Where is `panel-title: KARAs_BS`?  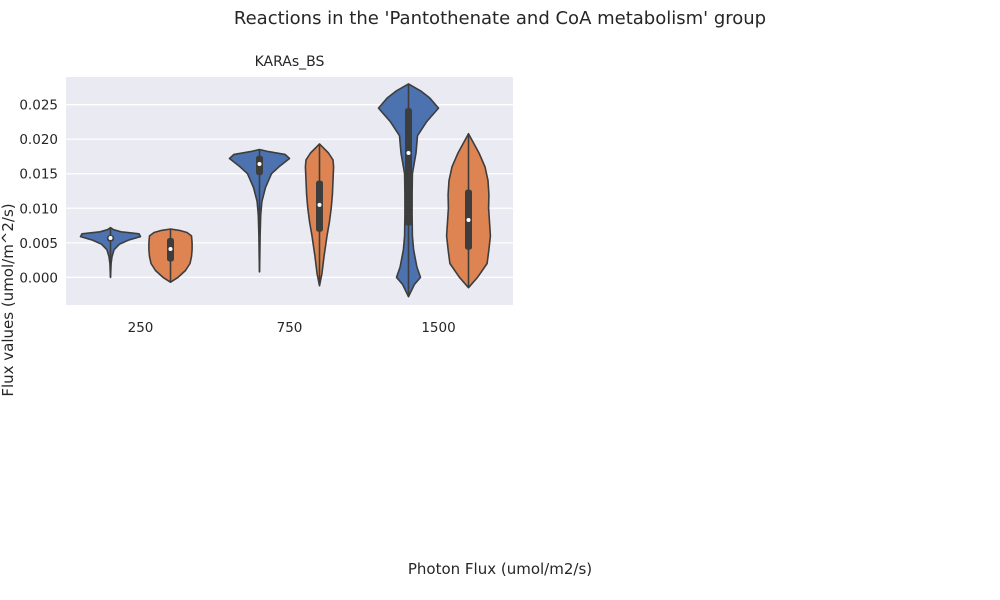 panel-title: KARAs_BS is located at coordinates (289, 62).